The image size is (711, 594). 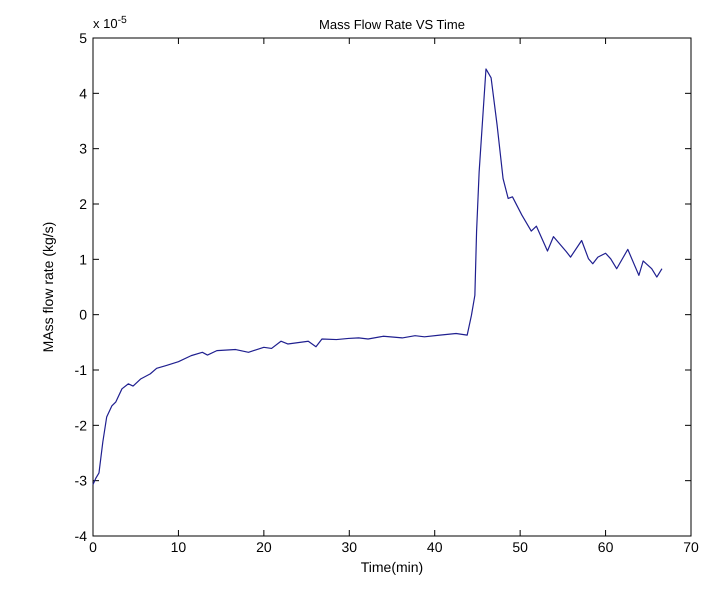 What do you see at coordinates (264, 547) in the screenshot?
I see `x-tick-label: 20` at bounding box center [264, 547].